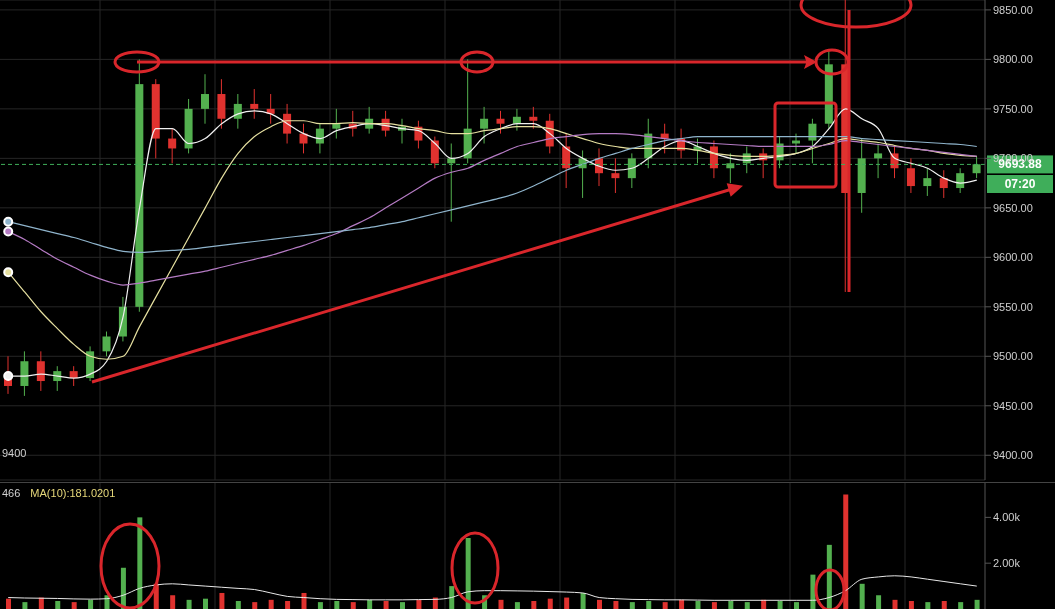  What do you see at coordinates (11, 493) in the screenshot?
I see `annotation: 466` at bounding box center [11, 493].